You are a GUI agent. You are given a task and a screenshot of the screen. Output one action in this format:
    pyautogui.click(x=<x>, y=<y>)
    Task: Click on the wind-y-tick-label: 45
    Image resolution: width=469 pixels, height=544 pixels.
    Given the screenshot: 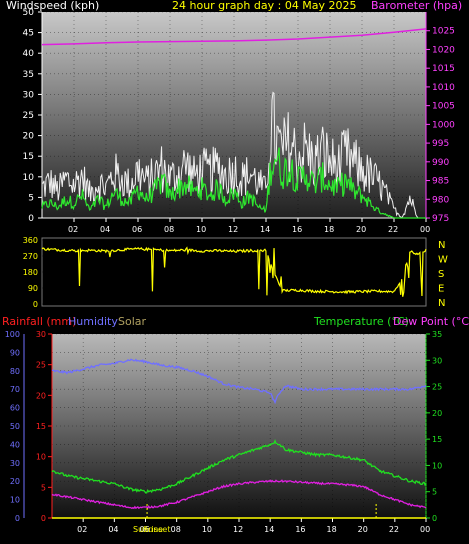 What is the action you would take?
    pyautogui.click(x=28, y=34)
    